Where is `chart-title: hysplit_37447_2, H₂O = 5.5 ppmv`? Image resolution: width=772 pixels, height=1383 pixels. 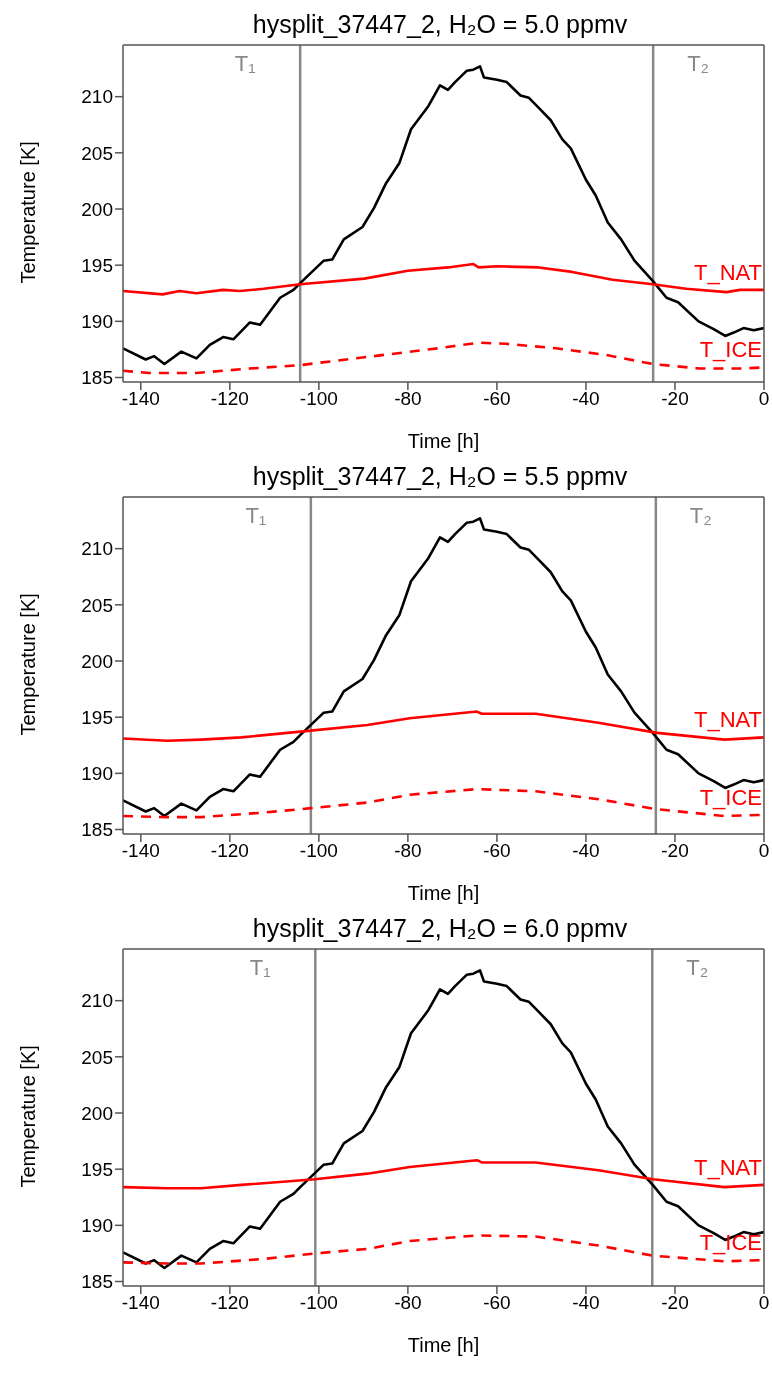
chart-title: hysplit_37447_2, H₂O = 5.5 ppmv is located at coordinates (440, 476).